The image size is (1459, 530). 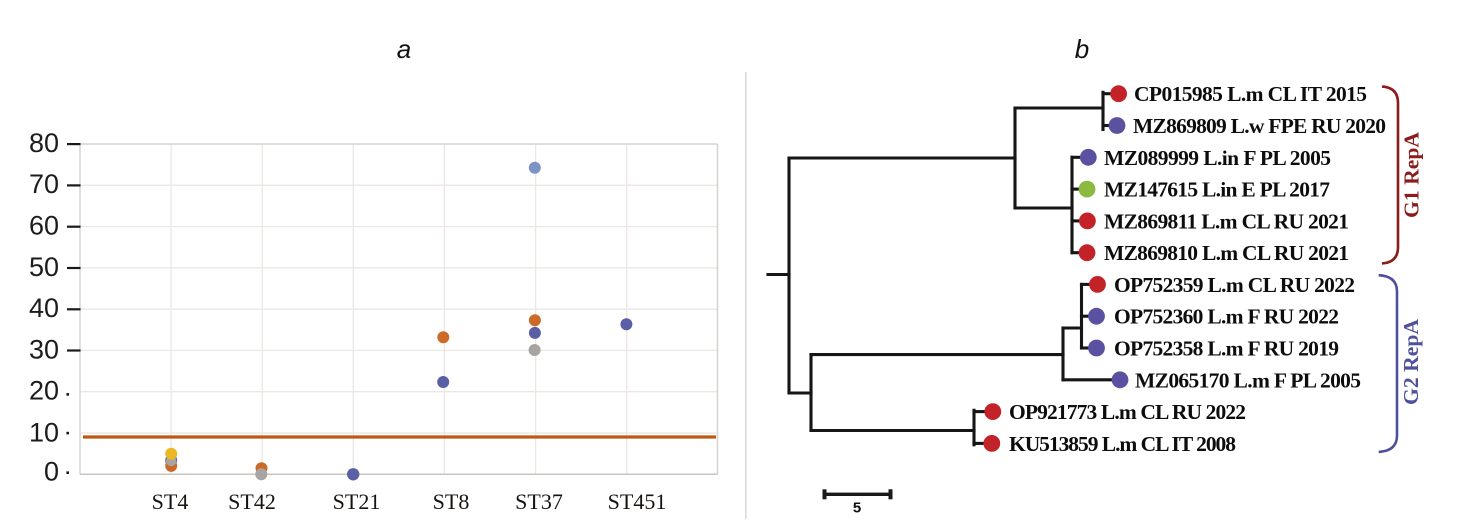 I want to click on svg-text: G1 RepA, so click(x=1412, y=174).